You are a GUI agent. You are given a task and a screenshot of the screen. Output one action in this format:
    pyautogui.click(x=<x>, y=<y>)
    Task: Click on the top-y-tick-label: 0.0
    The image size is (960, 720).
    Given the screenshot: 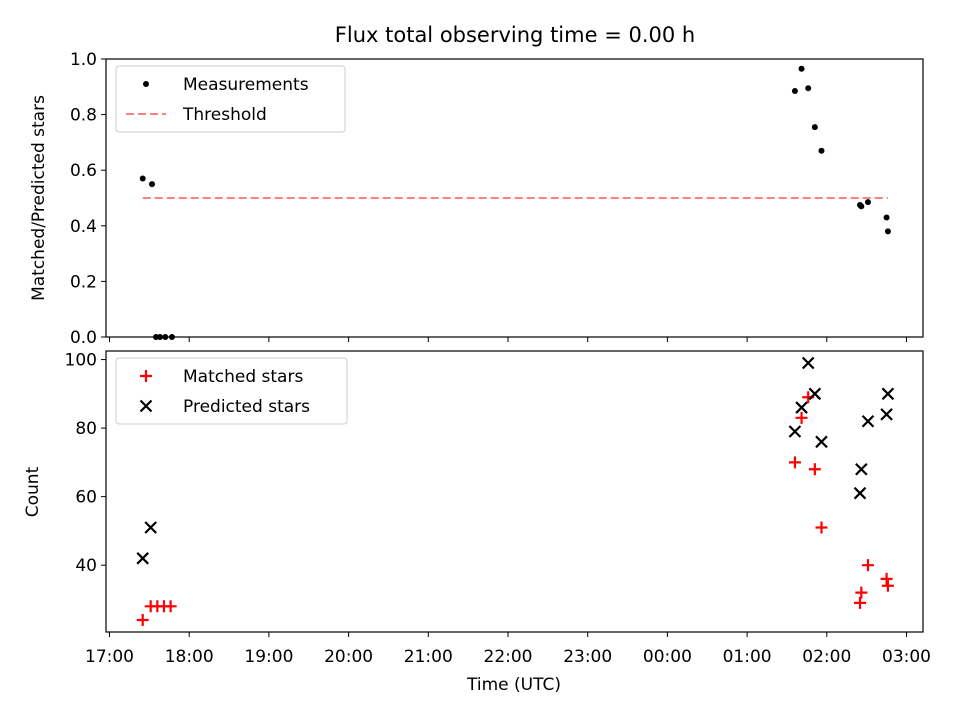 What is the action you would take?
    pyautogui.click(x=83, y=338)
    